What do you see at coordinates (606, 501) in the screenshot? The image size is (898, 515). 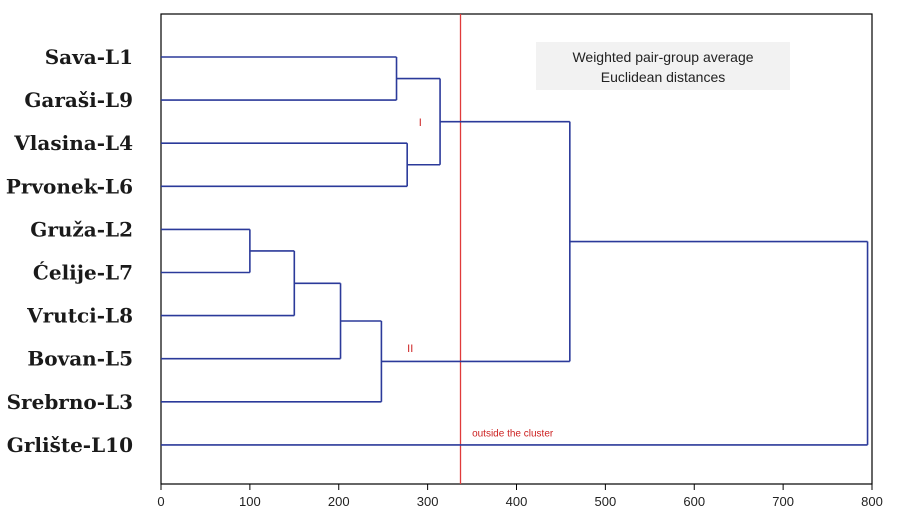 I see `x-tick-label-500: 500` at bounding box center [606, 501].